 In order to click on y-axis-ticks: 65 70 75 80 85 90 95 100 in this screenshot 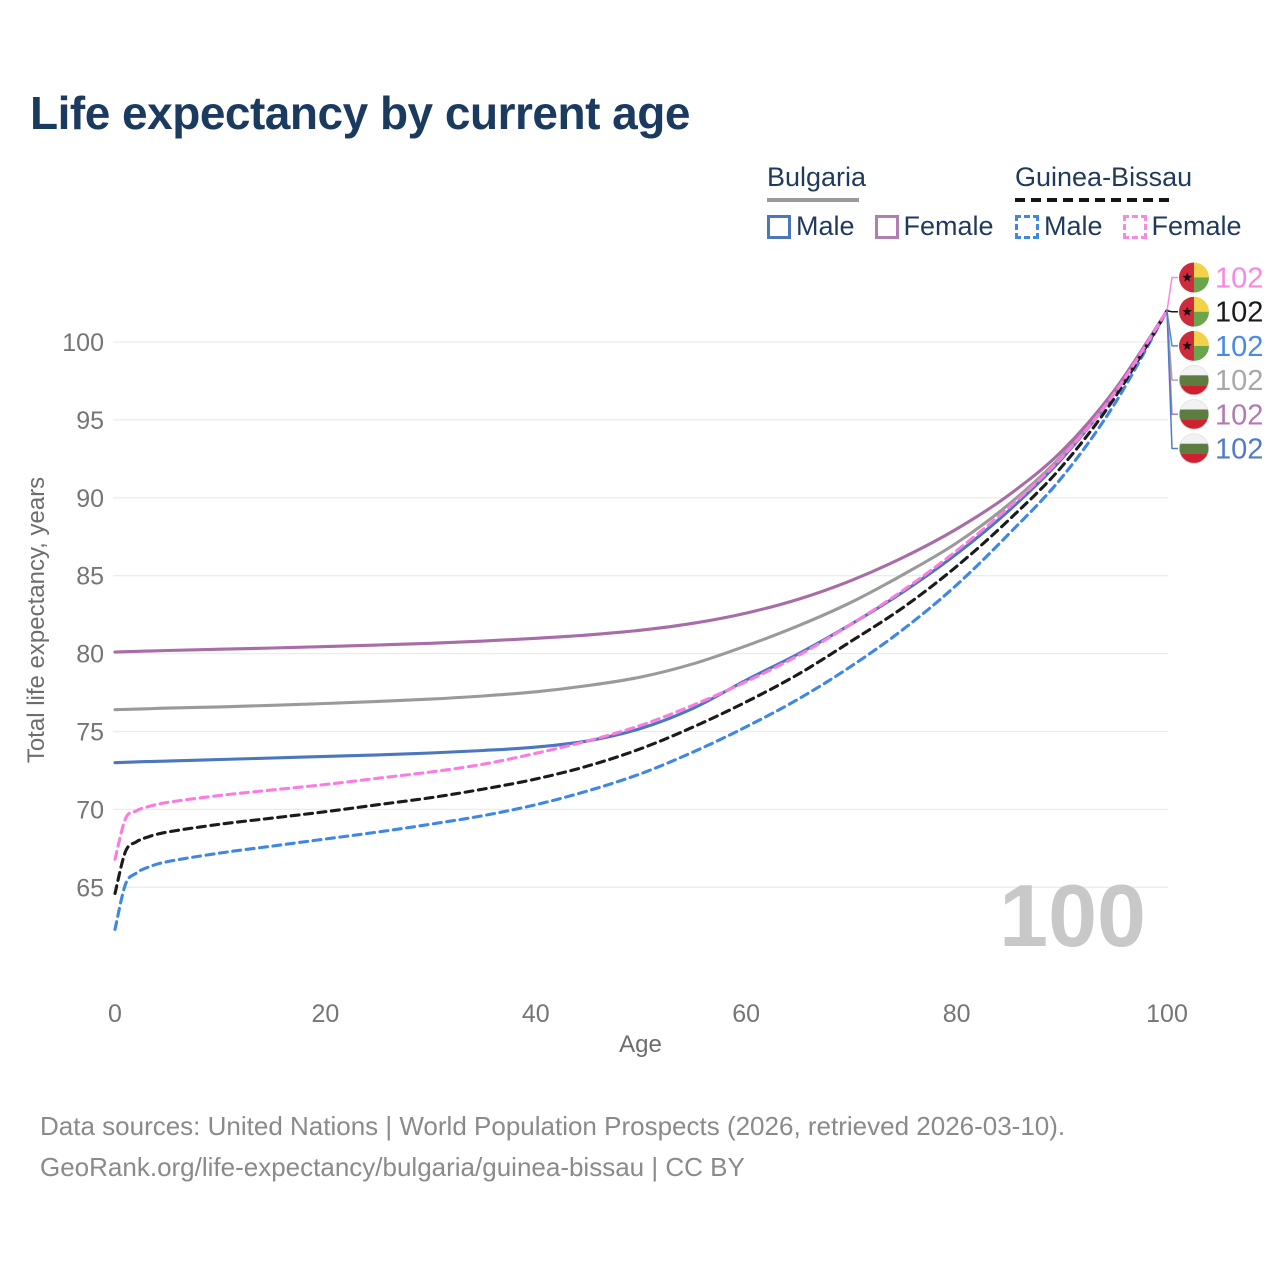, I will do `click(83, 615)`.